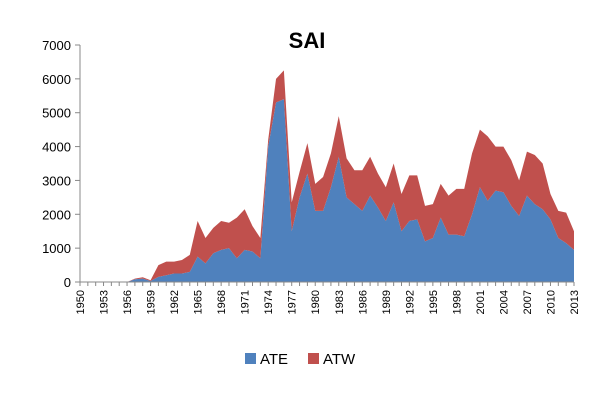 The height and width of the screenshot is (400, 600). What do you see at coordinates (81, 302) in the screenshot?
I see `x-tick-label: 1950` at bounding box center [81, 302].